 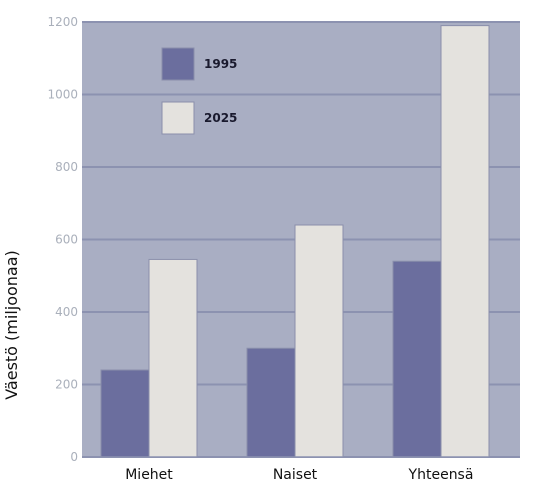 What do you see at coordinates (66, 167) in the screenshot?
I see `y-tick-label: 800` at bounding box center [66, 167].